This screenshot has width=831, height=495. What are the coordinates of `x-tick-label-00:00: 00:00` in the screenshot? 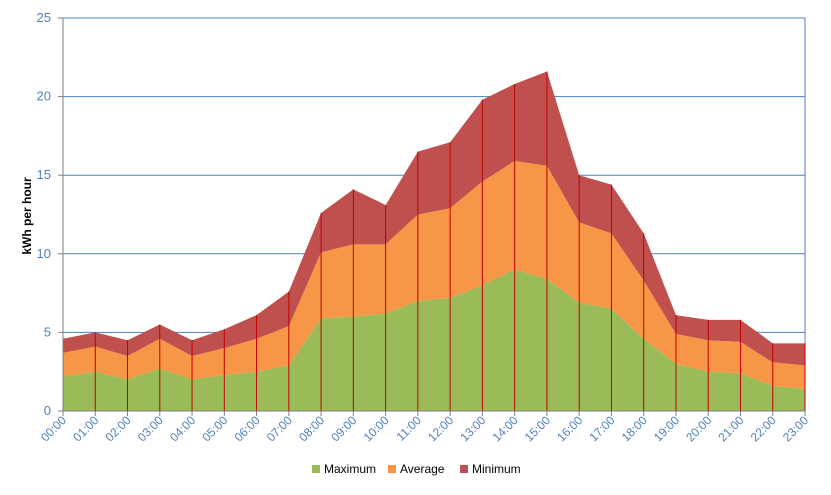 It's located at (53, 428).